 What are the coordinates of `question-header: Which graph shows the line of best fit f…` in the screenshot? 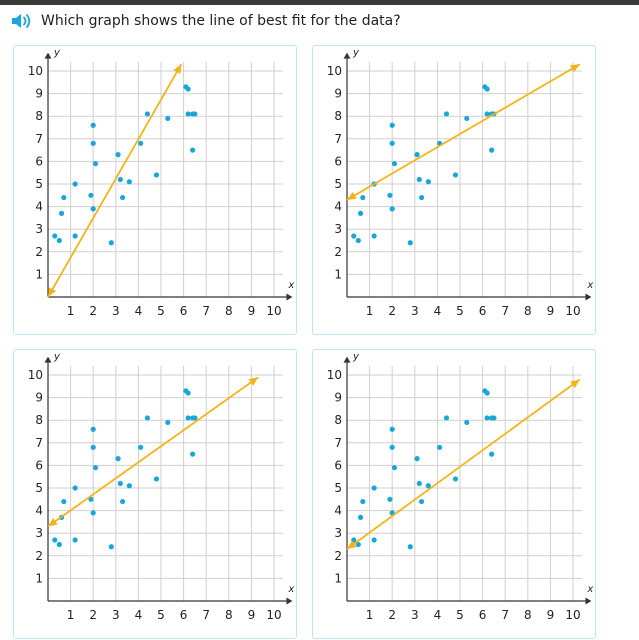 It's located at (205, 21).